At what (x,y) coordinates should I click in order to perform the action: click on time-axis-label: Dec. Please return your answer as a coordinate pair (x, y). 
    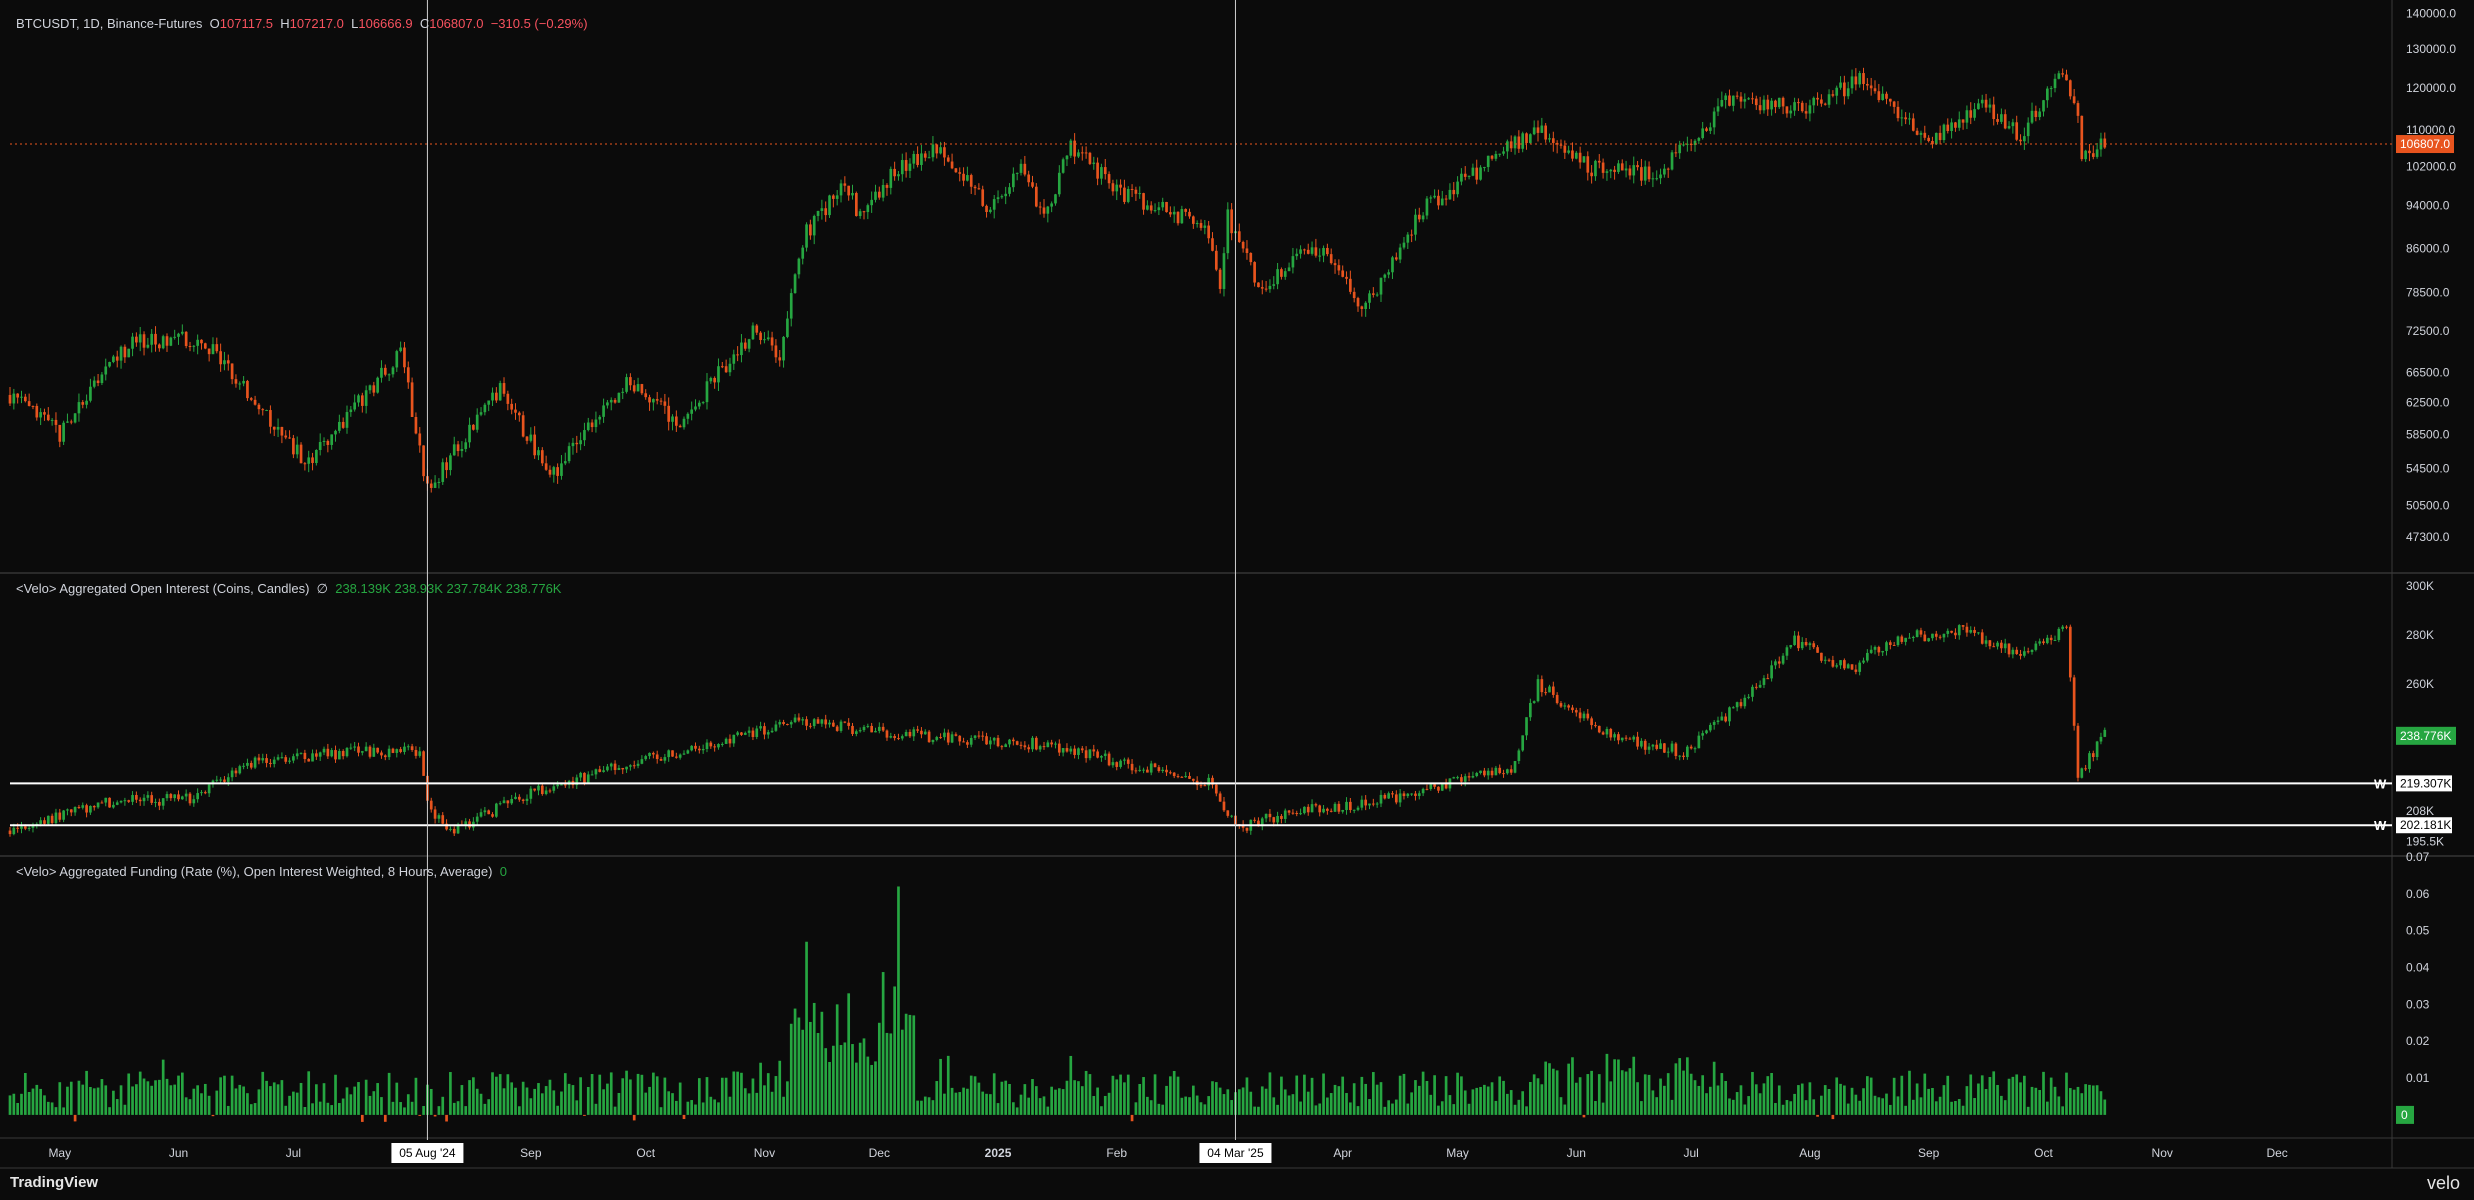
    Looking at the image, I should click on (879, 1153).